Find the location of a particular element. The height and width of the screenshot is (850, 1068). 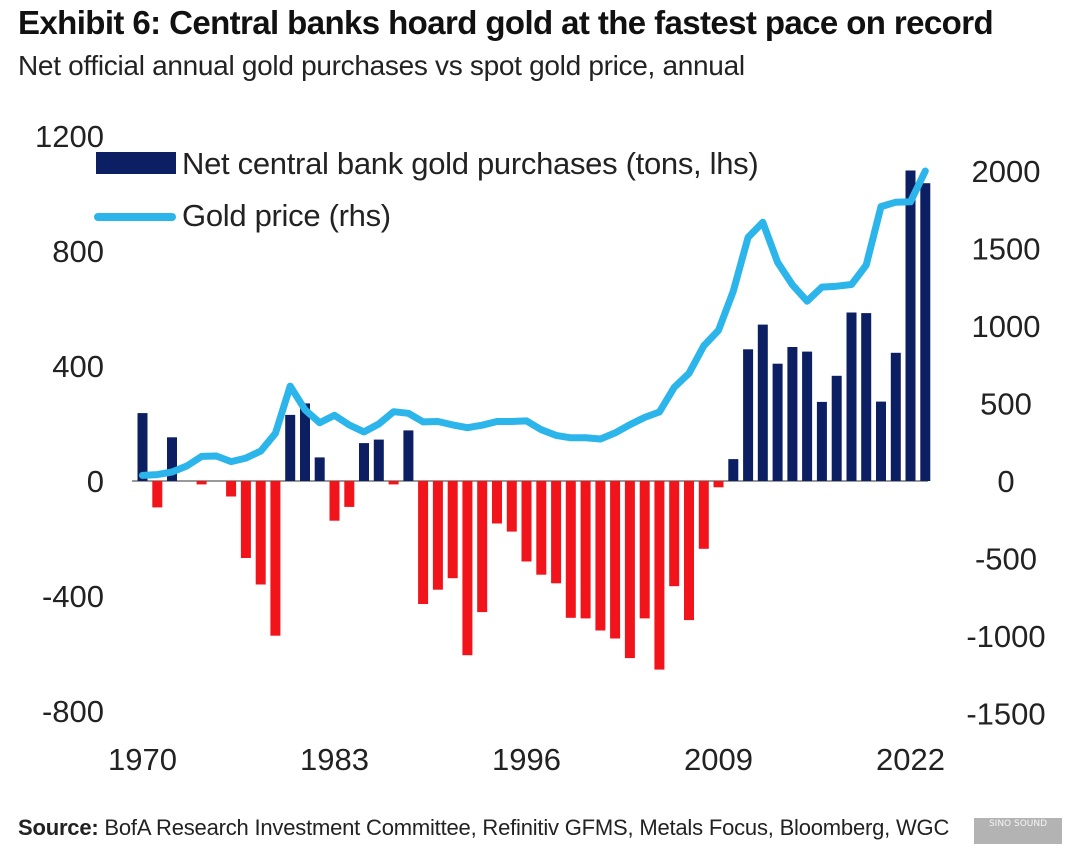

bar-2013 is located at coordinates (777, 422).